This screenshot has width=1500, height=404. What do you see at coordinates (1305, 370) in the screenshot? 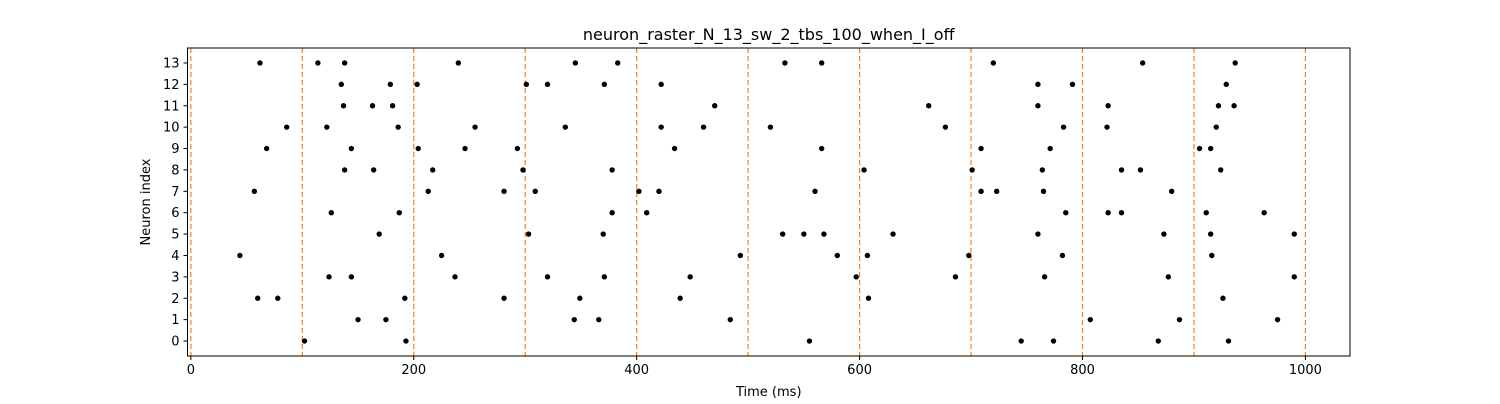
I see `x-tick-label: 1000` at bounding box center [1305, 370].